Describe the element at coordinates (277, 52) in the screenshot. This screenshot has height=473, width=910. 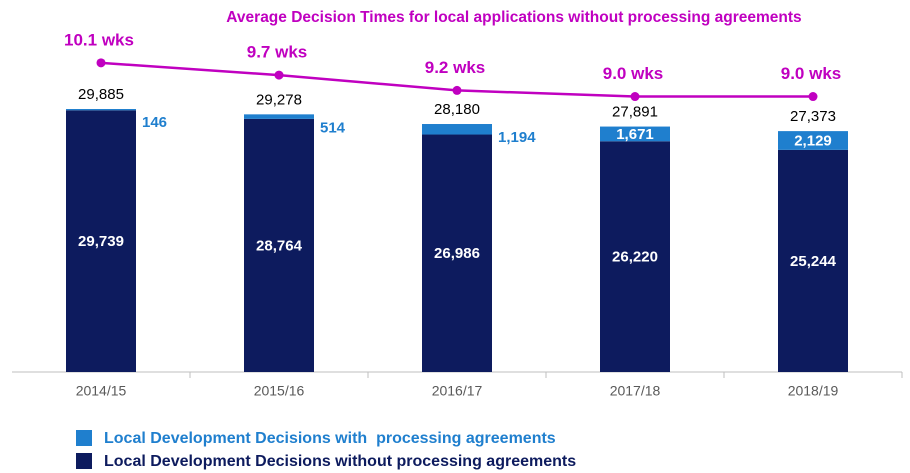
I see `line-label: 9.7 wks` at that location.